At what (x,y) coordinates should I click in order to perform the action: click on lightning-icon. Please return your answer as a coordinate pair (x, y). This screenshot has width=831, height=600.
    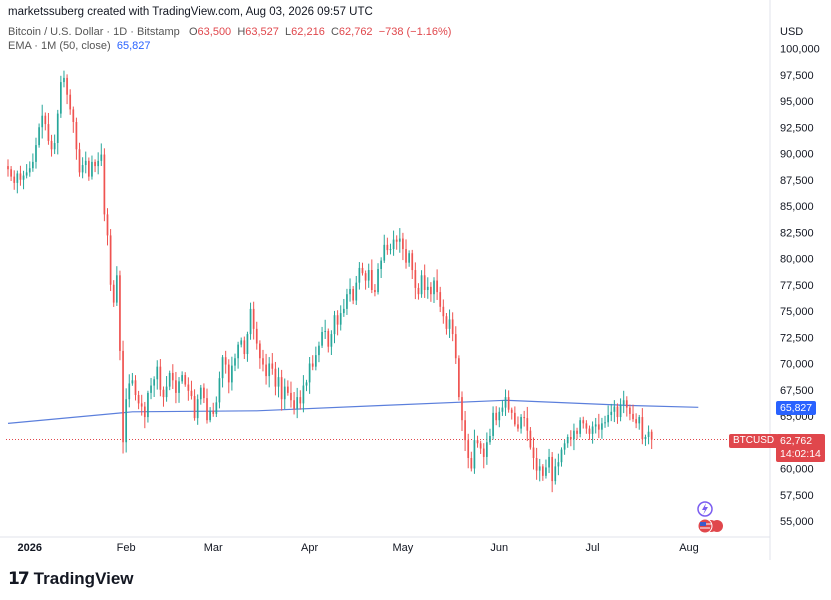
    Looking at the image, I should click on (705, 509).